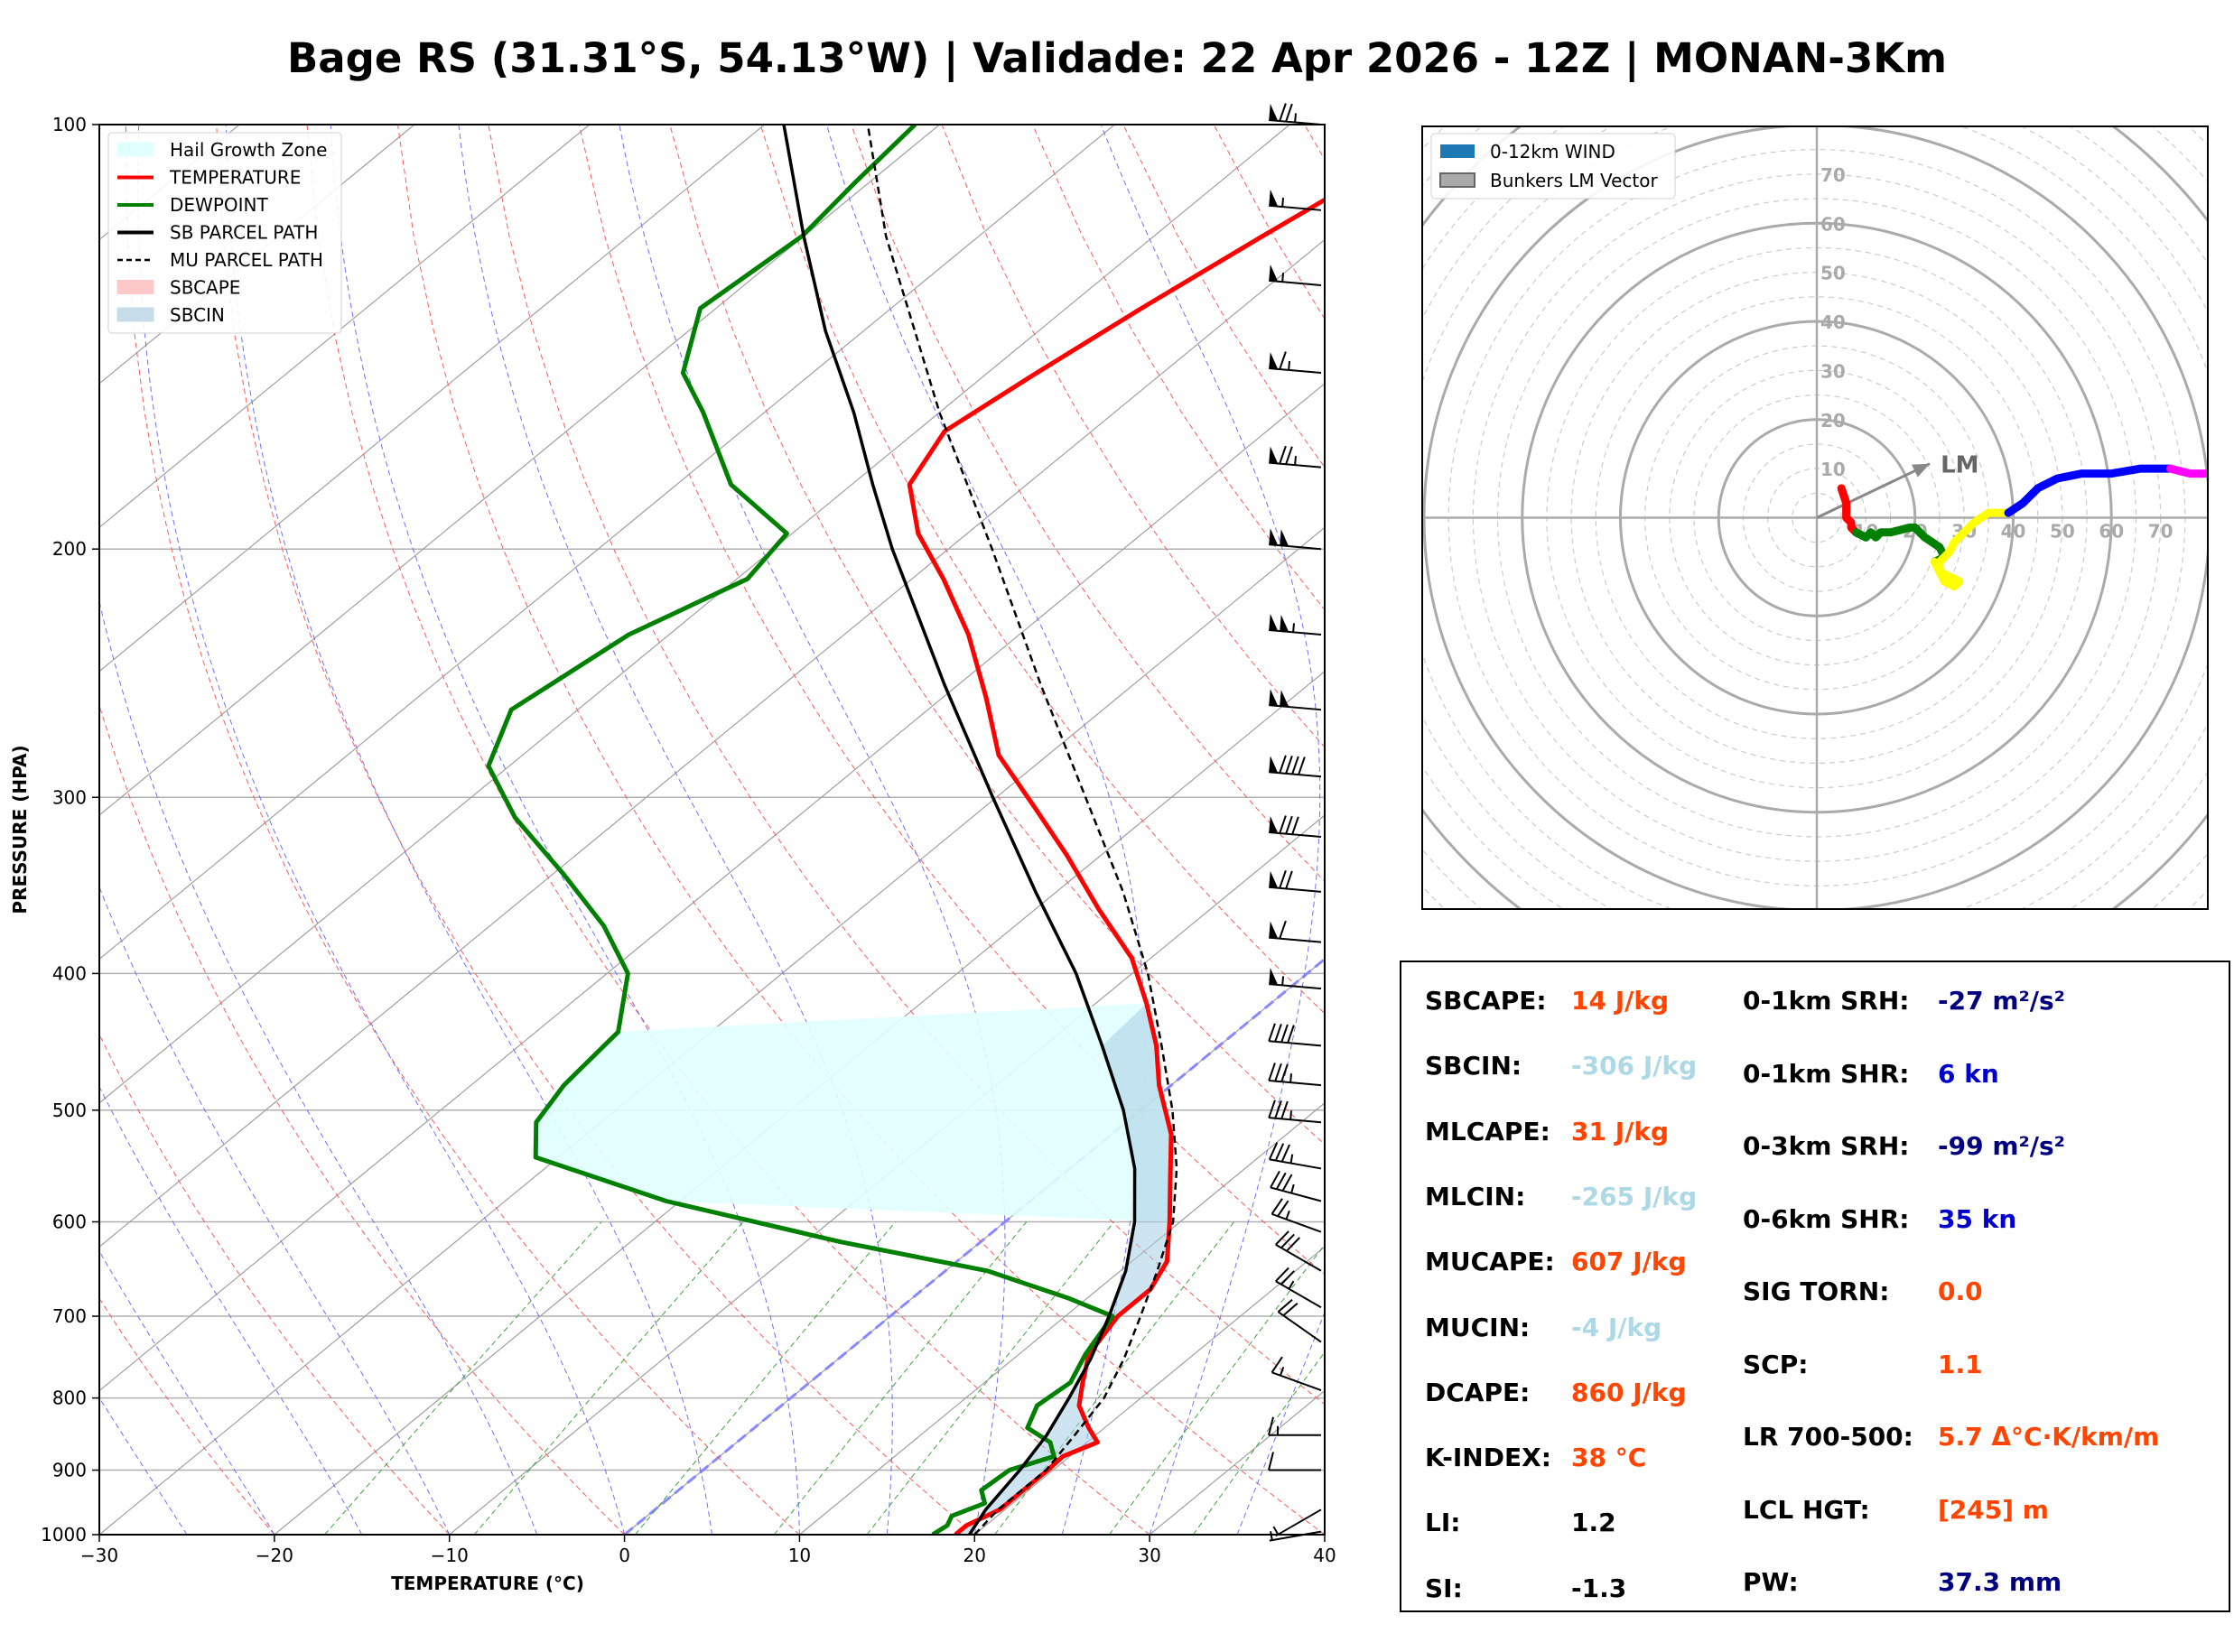 This screenshot has width=2234, height=1652. I want to click on p-tick-label: 600, so click(69, 1221).